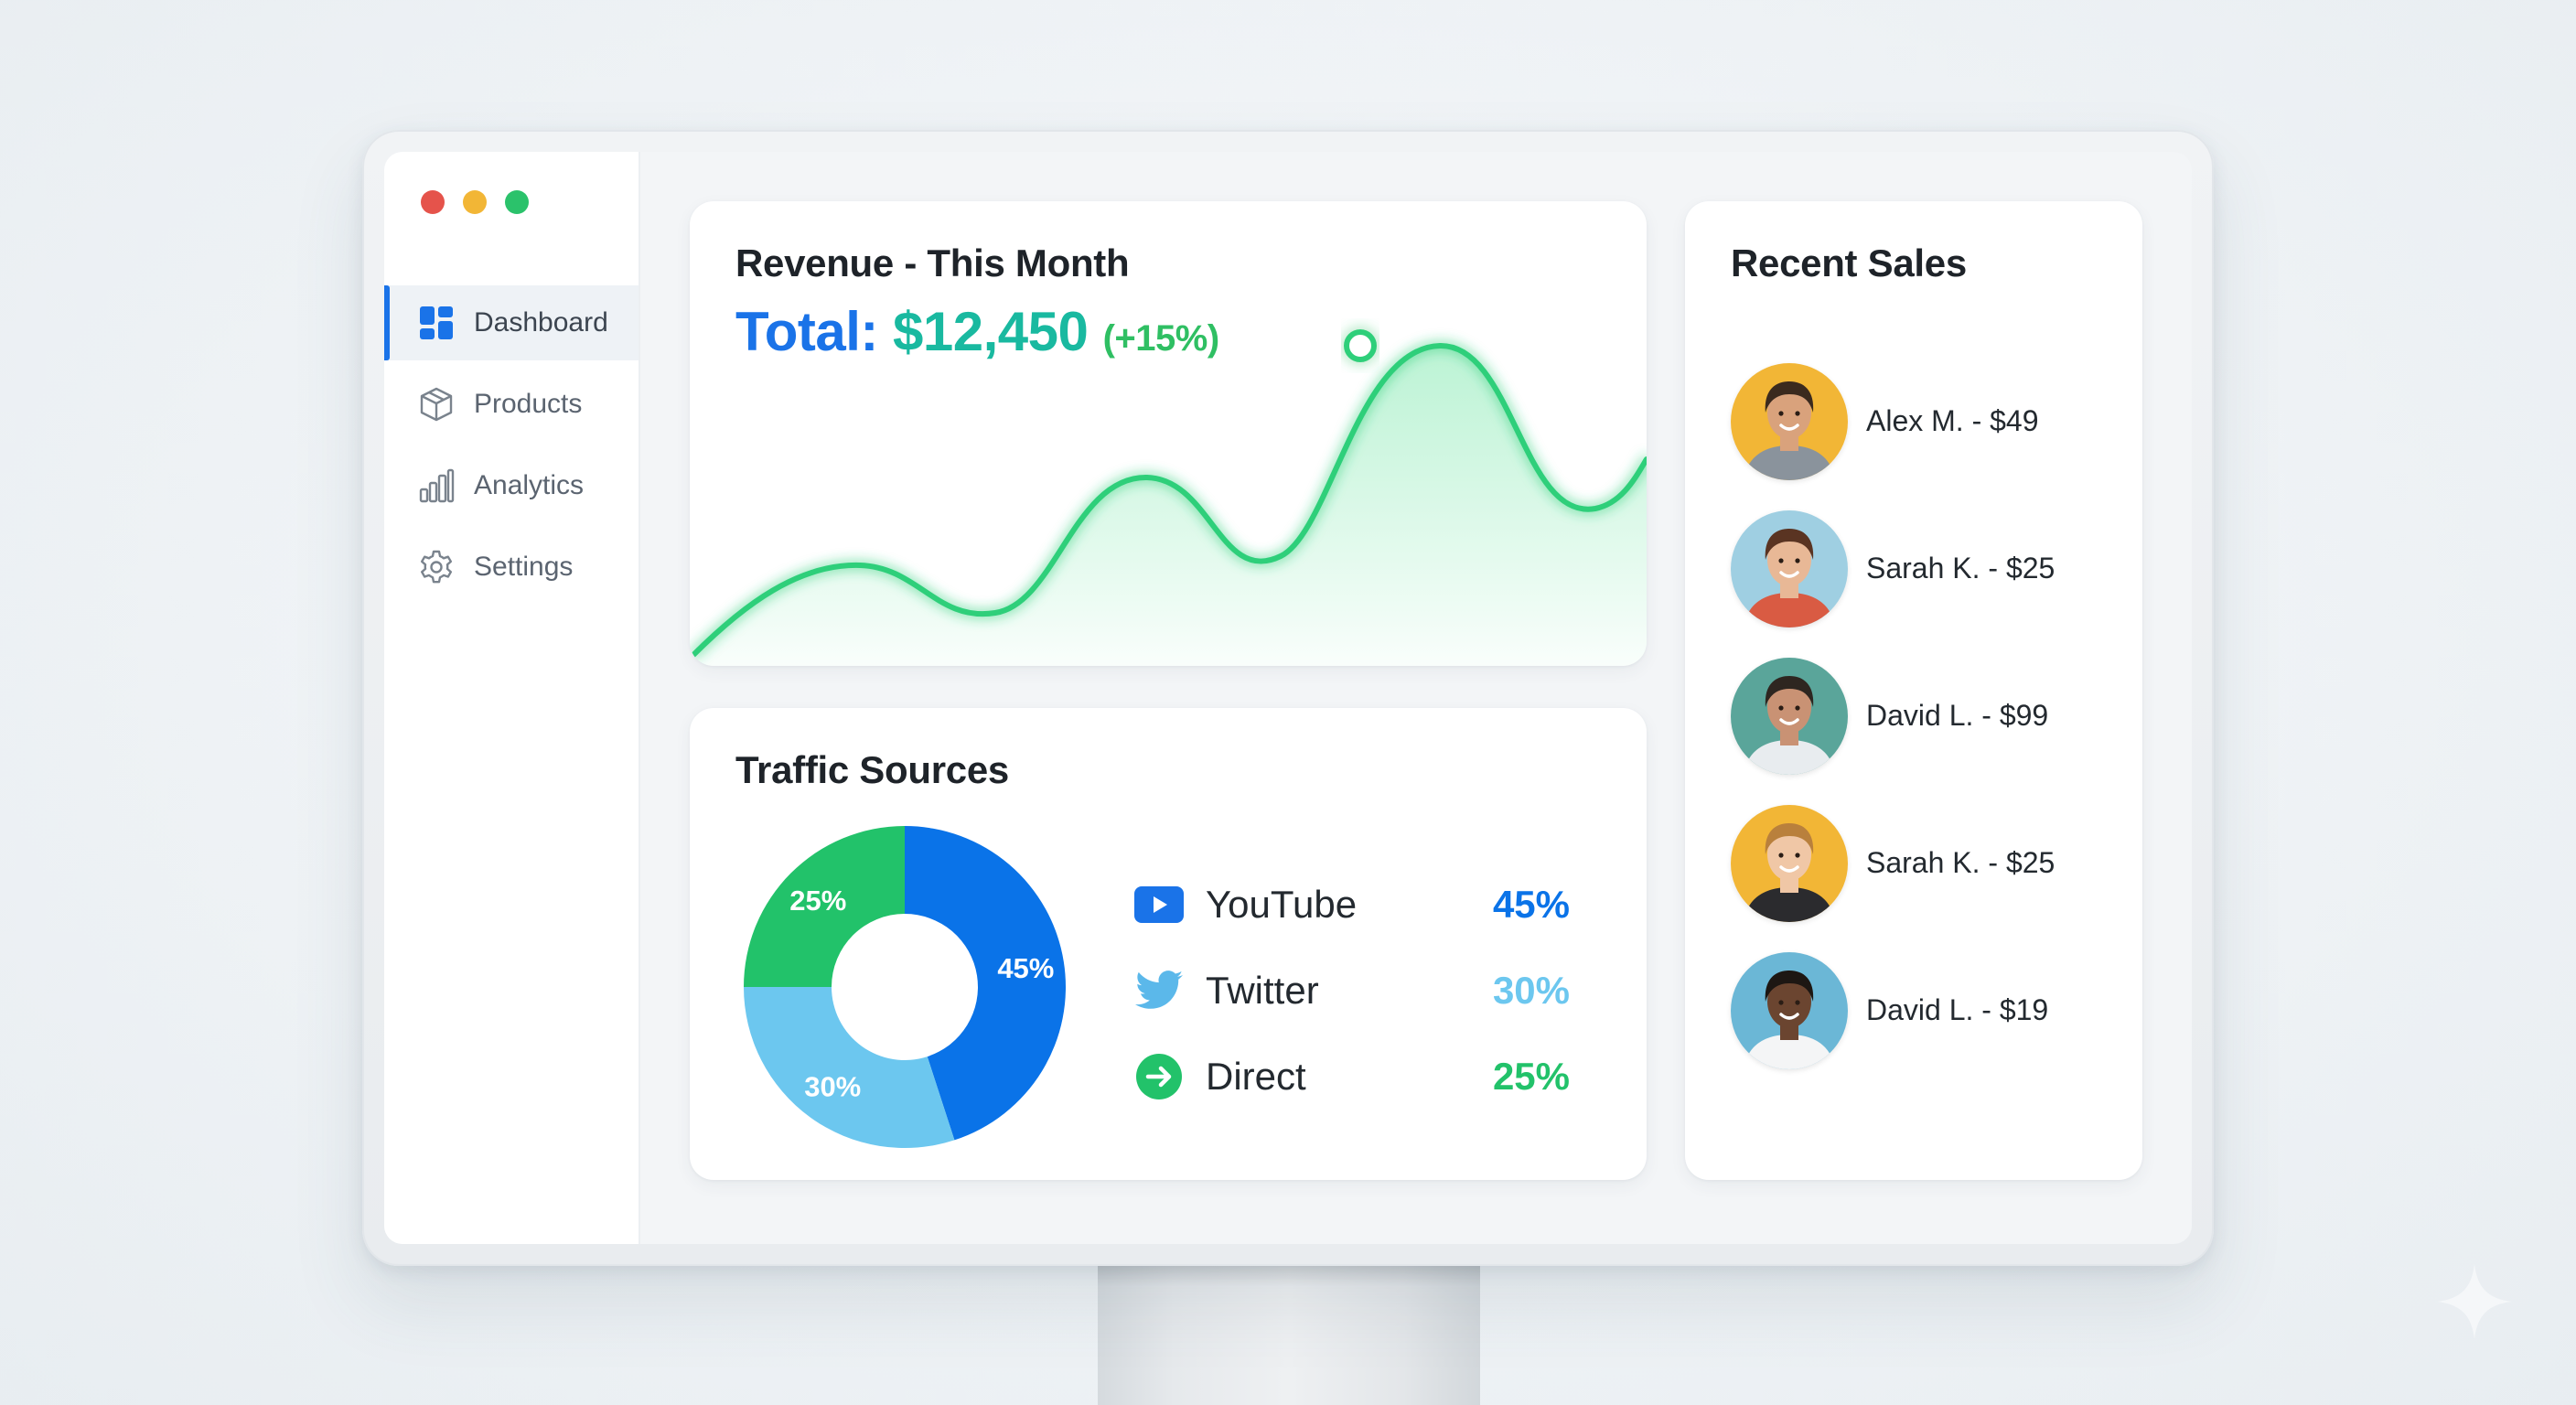 This screenshot has height=1405, width=2576. I want to click on sidebar-item-settings: Settings, so click(511, 567).